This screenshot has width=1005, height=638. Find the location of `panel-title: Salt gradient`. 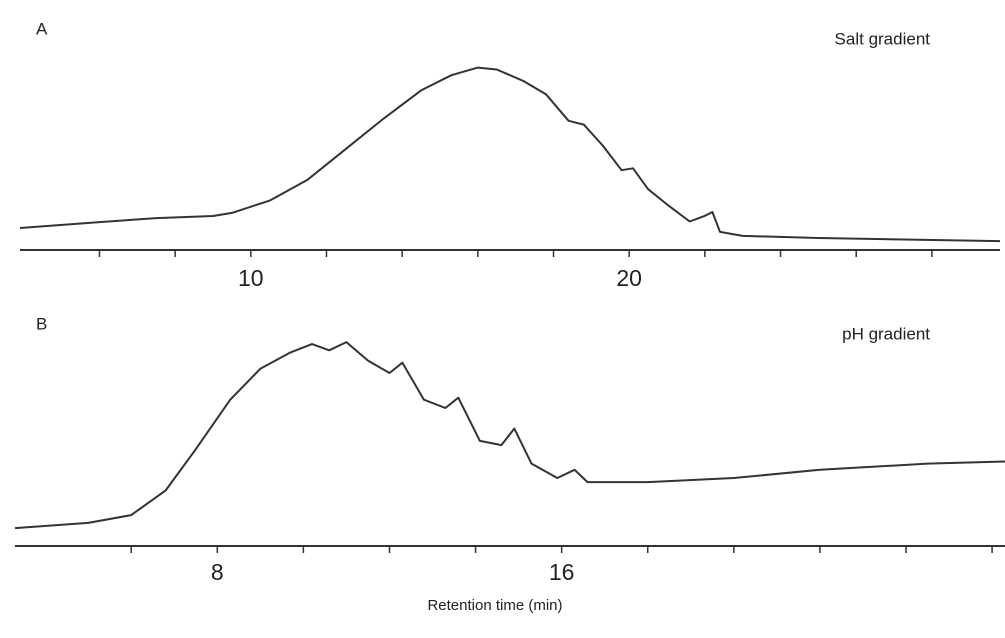

panel-title: Salt gradient is located at coordinates (883, 38).